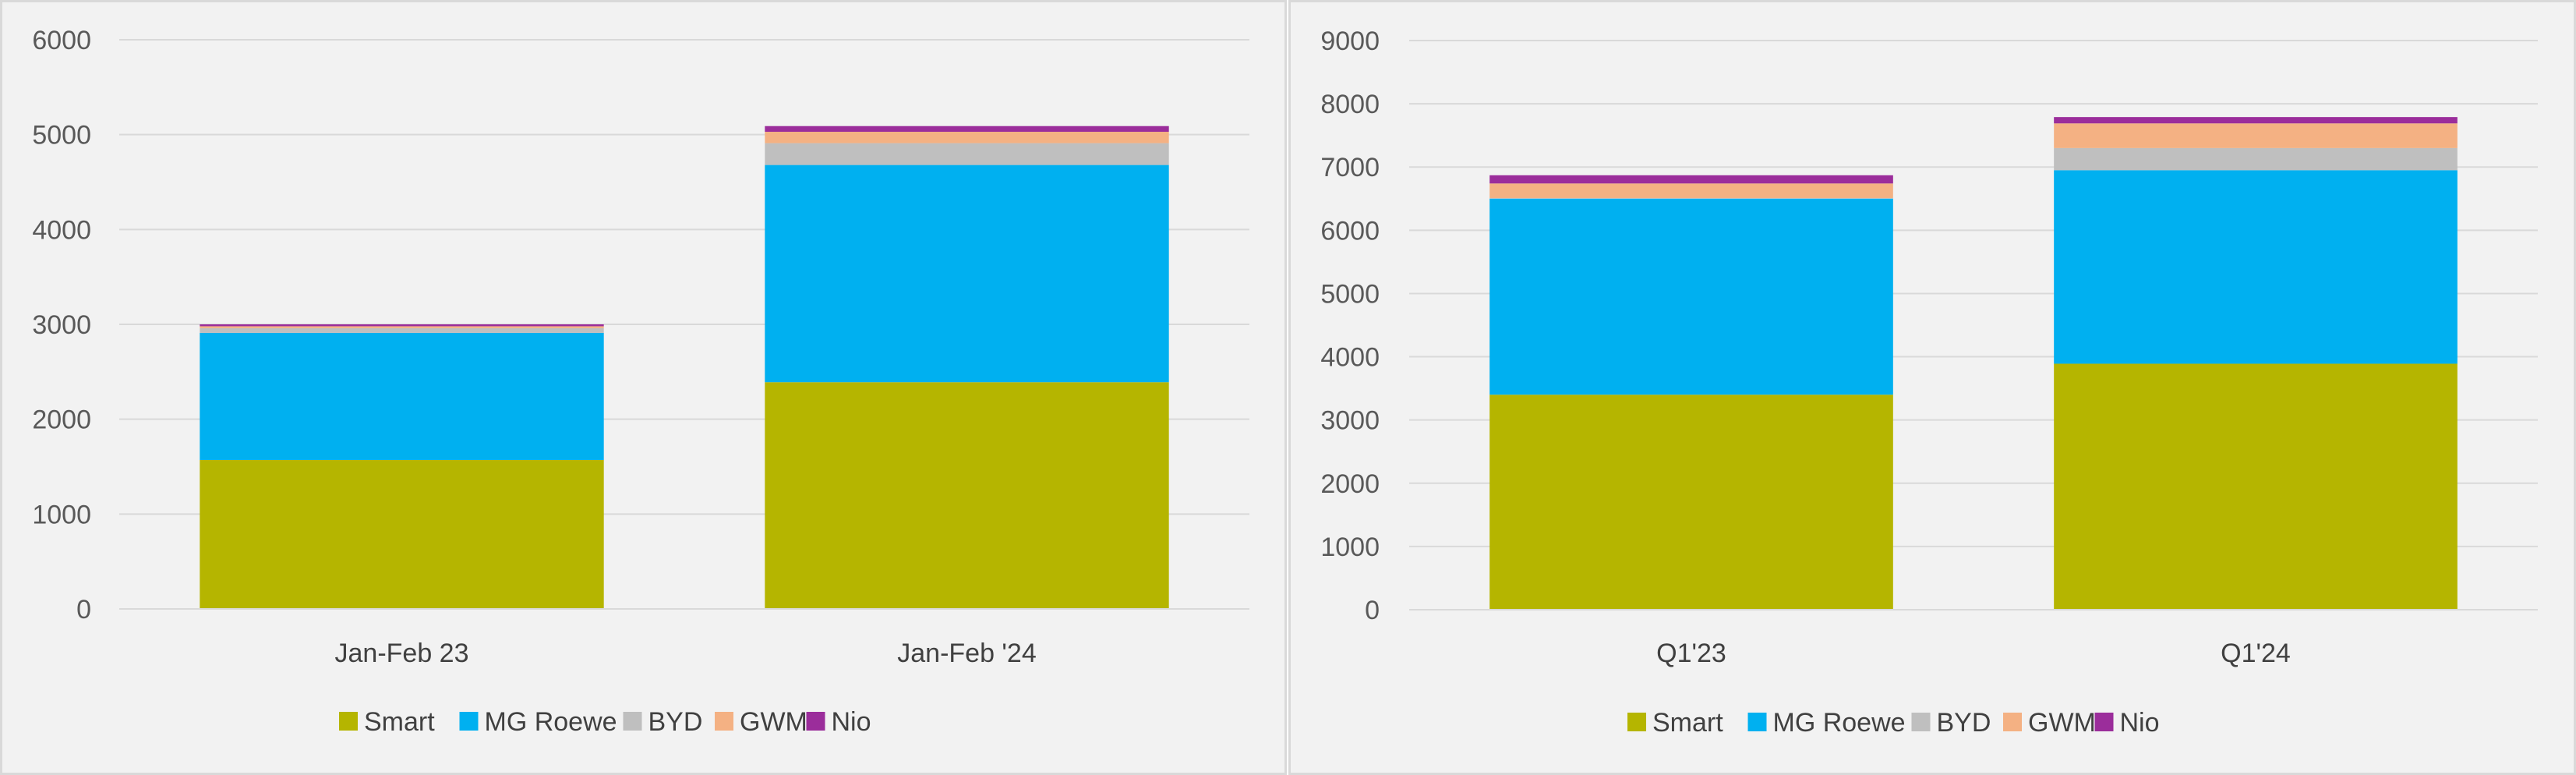 This screenshot has width=2576, height=775. What do you see at coordinates (1350, 41) in the screenshot?
I see `y-tick-label: 9000` at bounding box center [1350, 41].